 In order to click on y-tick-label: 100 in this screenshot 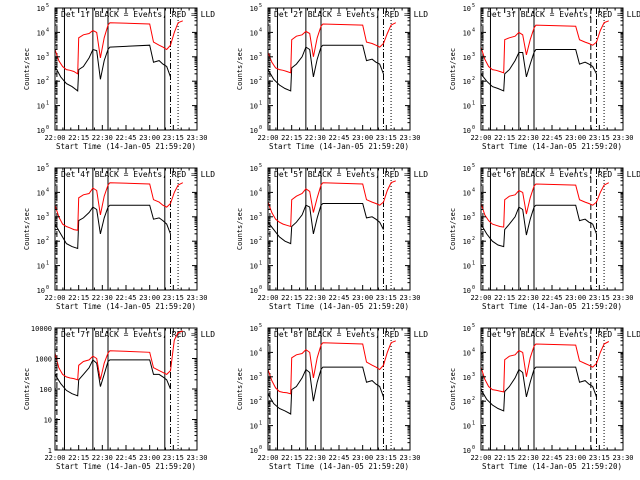, I will do `click(45, 390)`.